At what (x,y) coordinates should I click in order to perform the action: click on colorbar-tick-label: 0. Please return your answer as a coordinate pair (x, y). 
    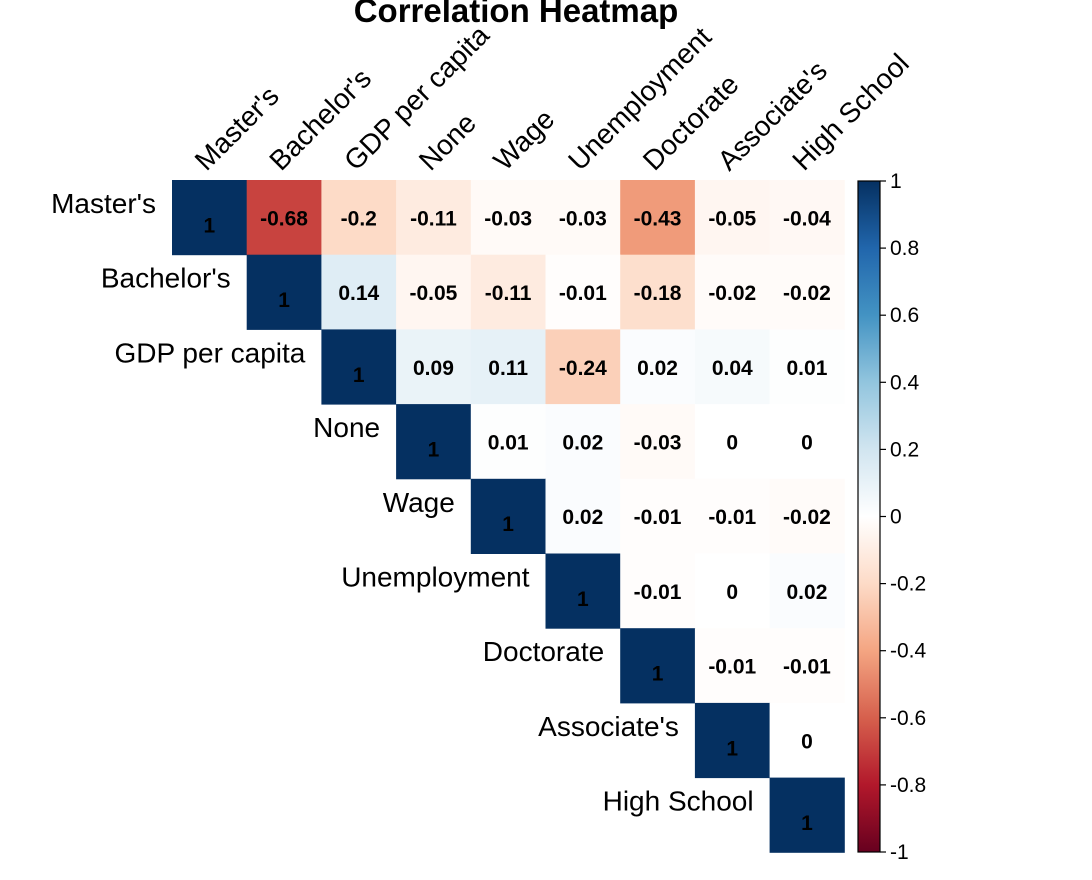
    Looking at the image, I should click on (896, 517).